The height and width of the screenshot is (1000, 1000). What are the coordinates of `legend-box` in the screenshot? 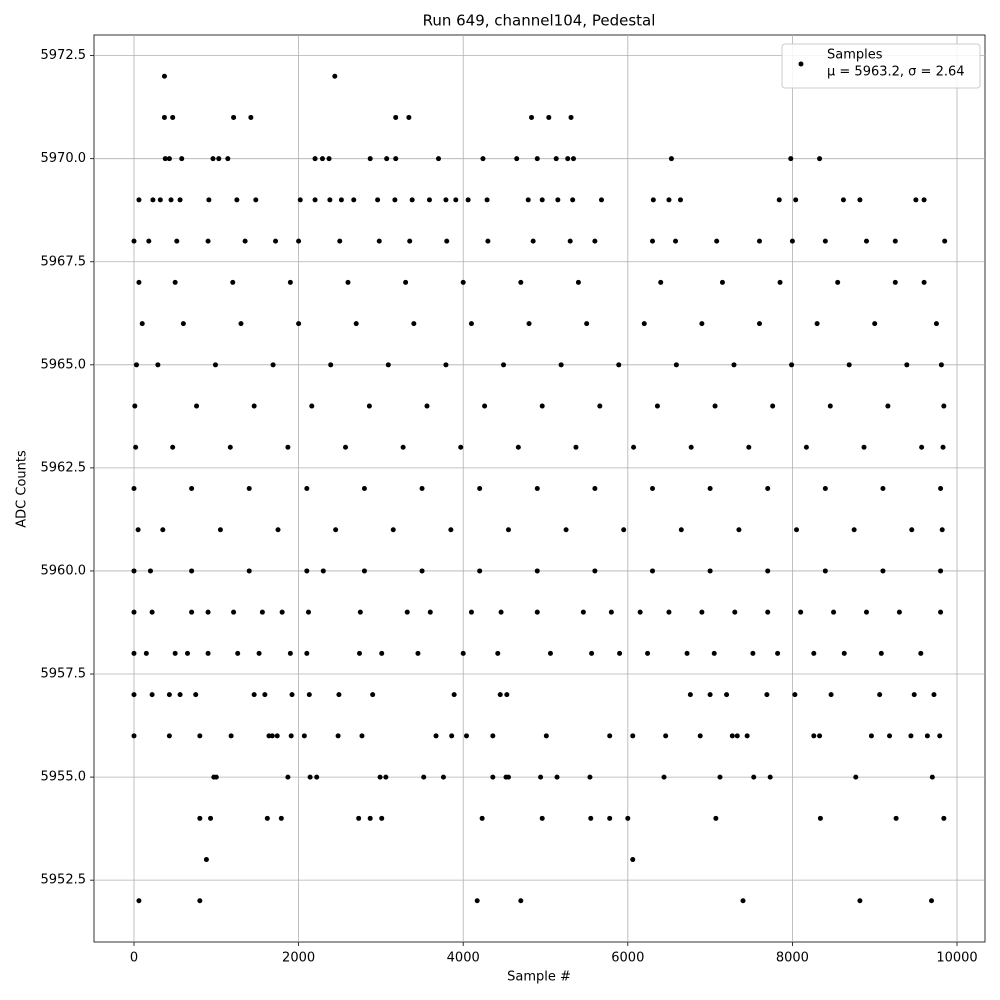 It's located at (881, 66).